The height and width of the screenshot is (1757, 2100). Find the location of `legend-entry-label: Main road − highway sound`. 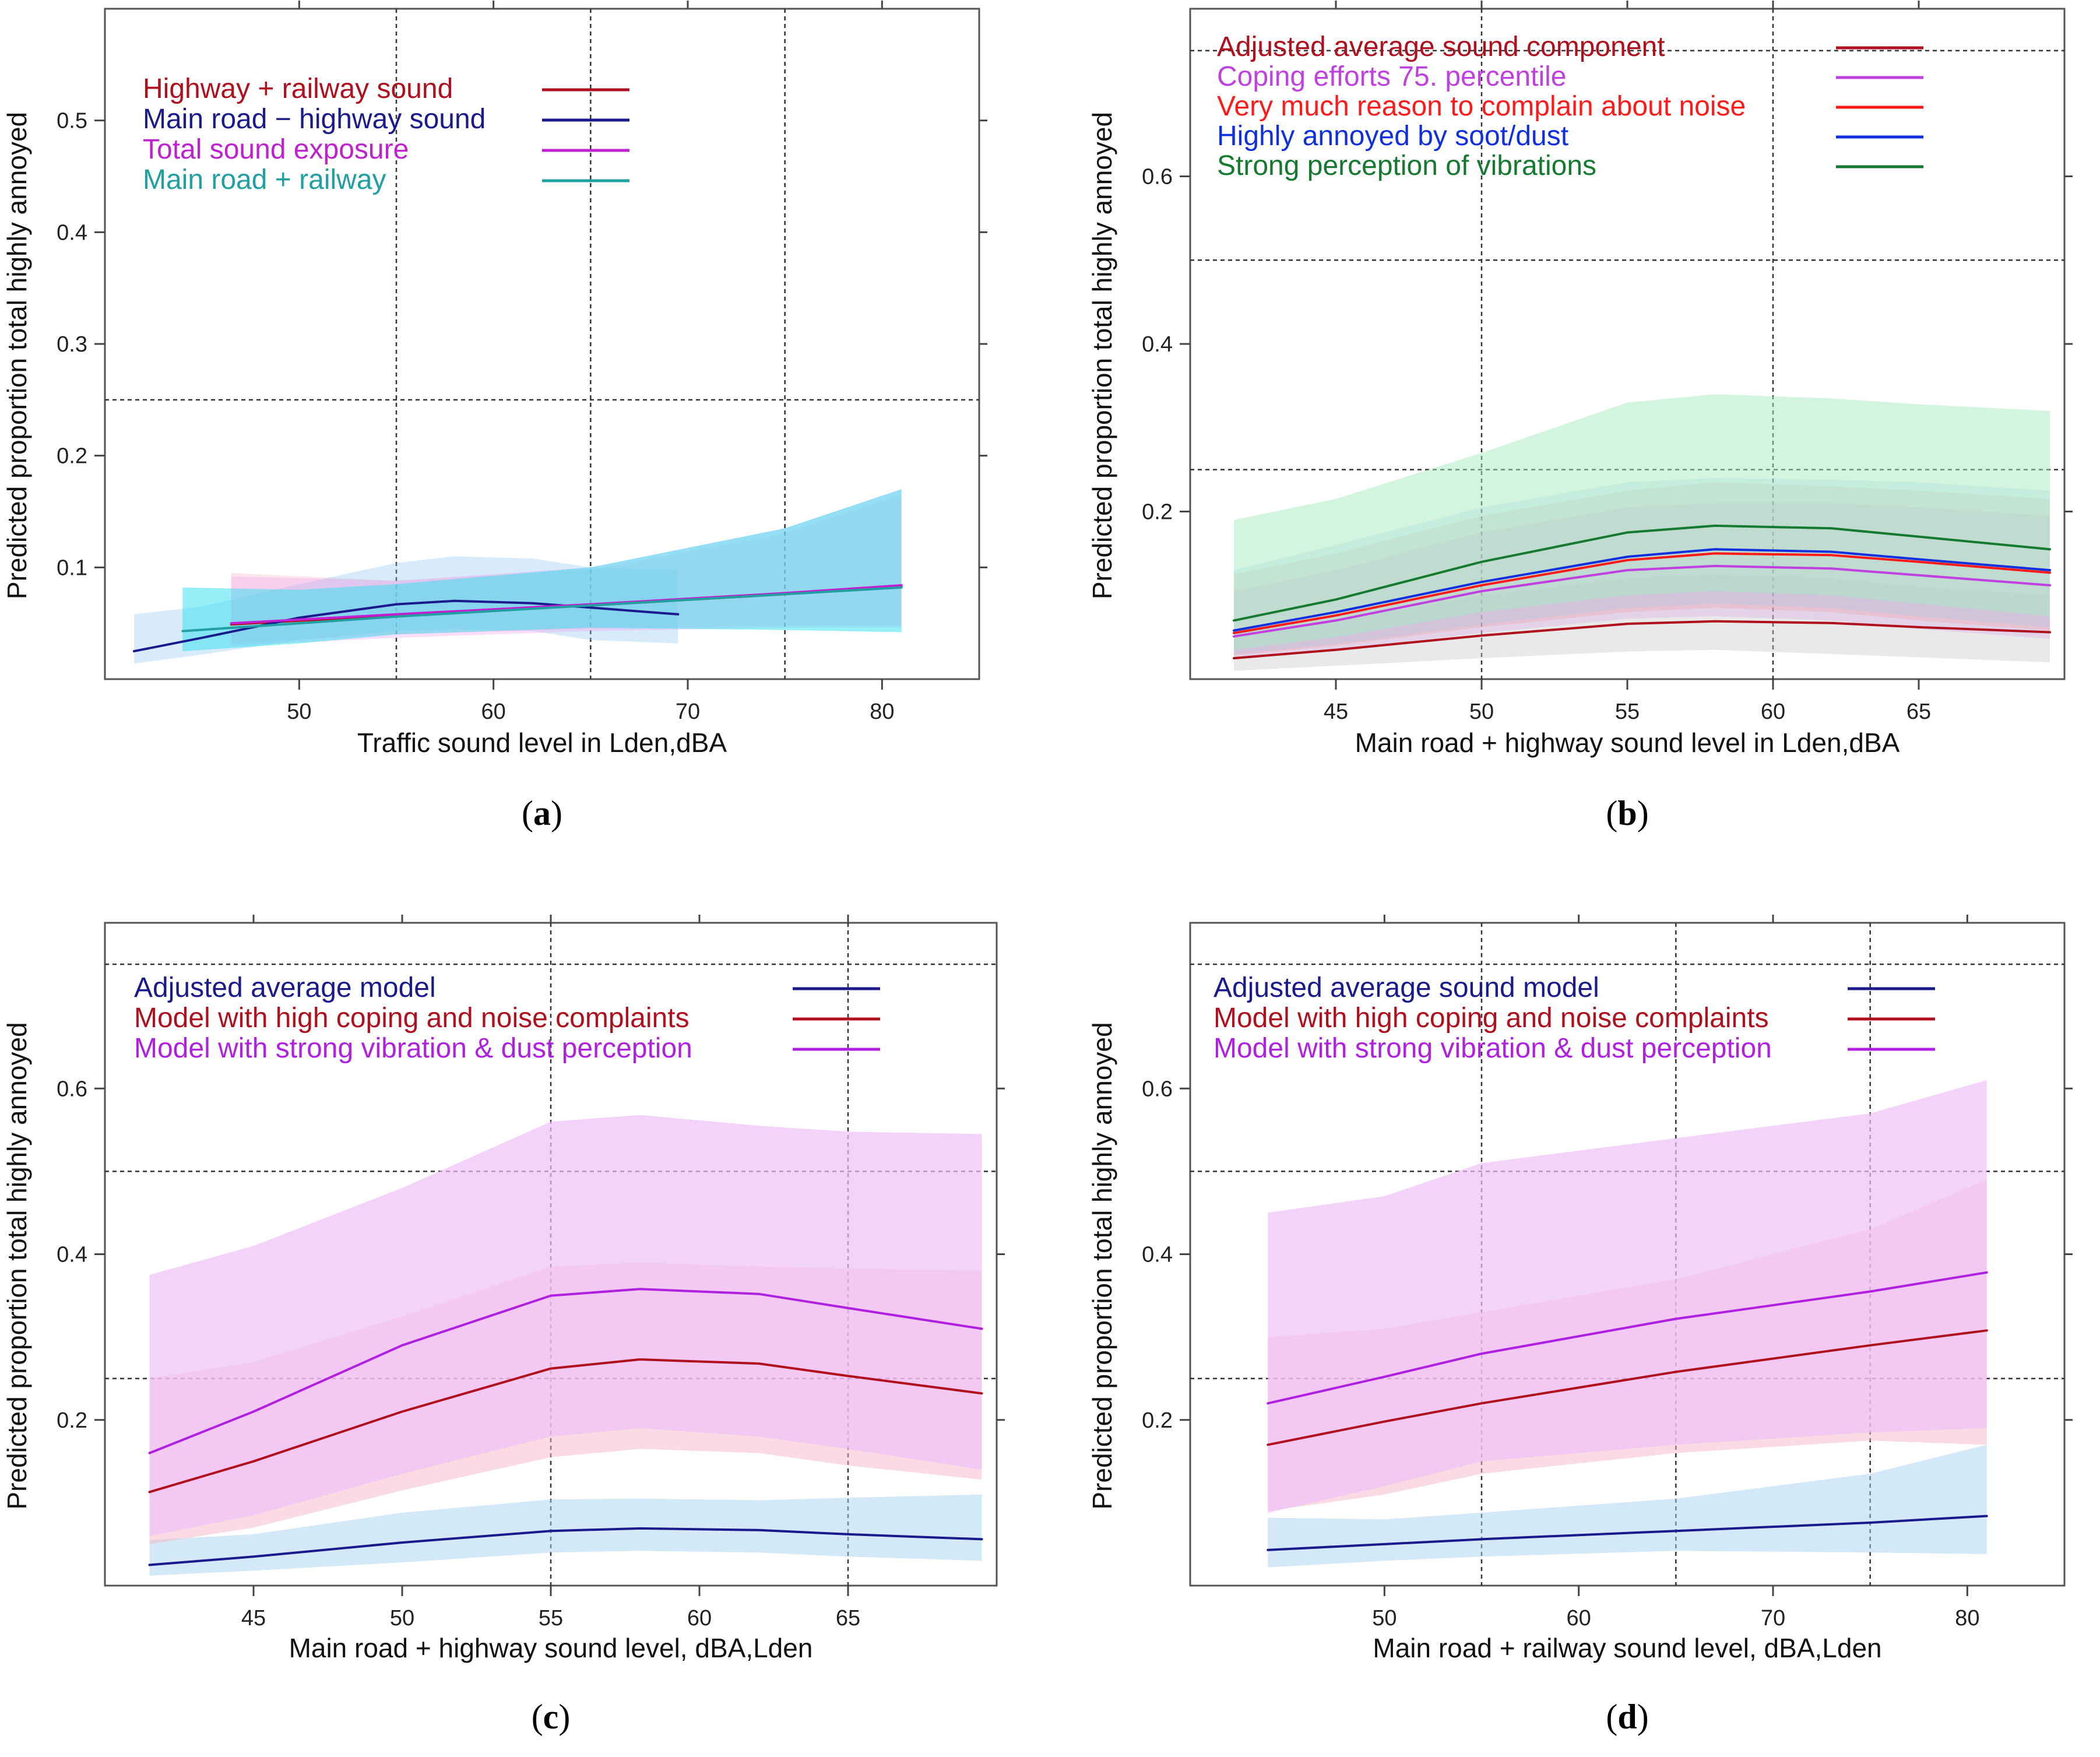

legend-entry-label: Main road − highway sound is located at coordinates (314, 119).